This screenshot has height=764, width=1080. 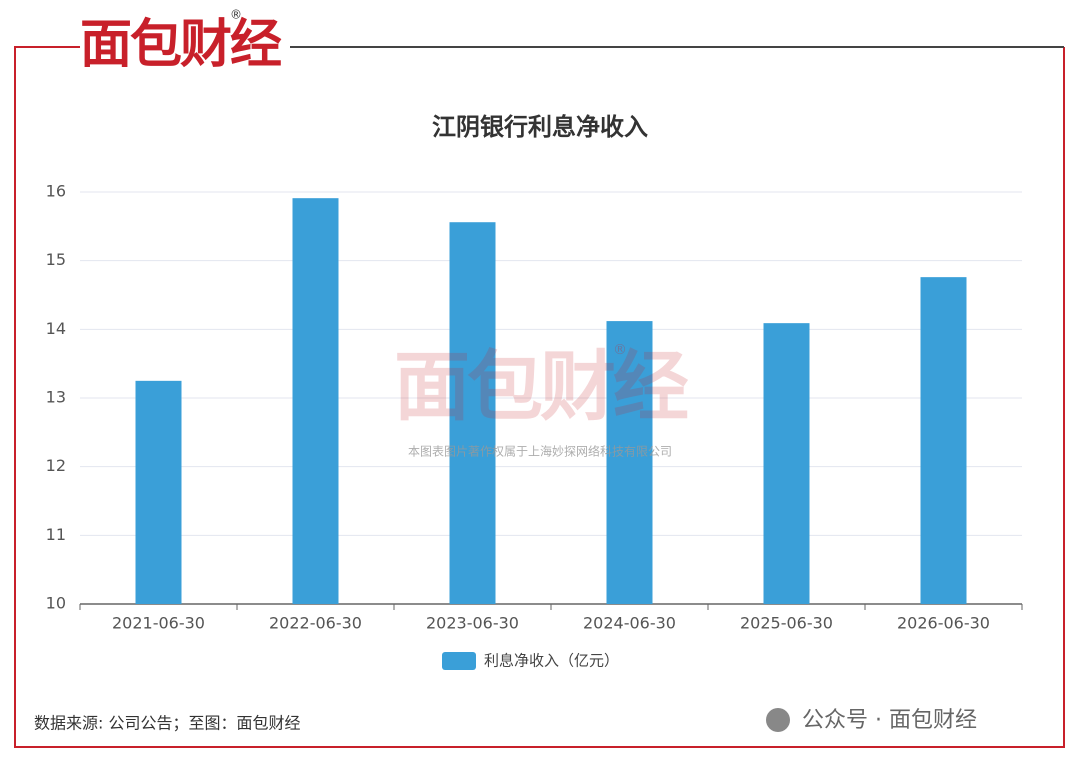 What do you see at coordinates (620, 350) in the screenshot?
I see `watermark-mark: ®` at bounding box center [620, 350].